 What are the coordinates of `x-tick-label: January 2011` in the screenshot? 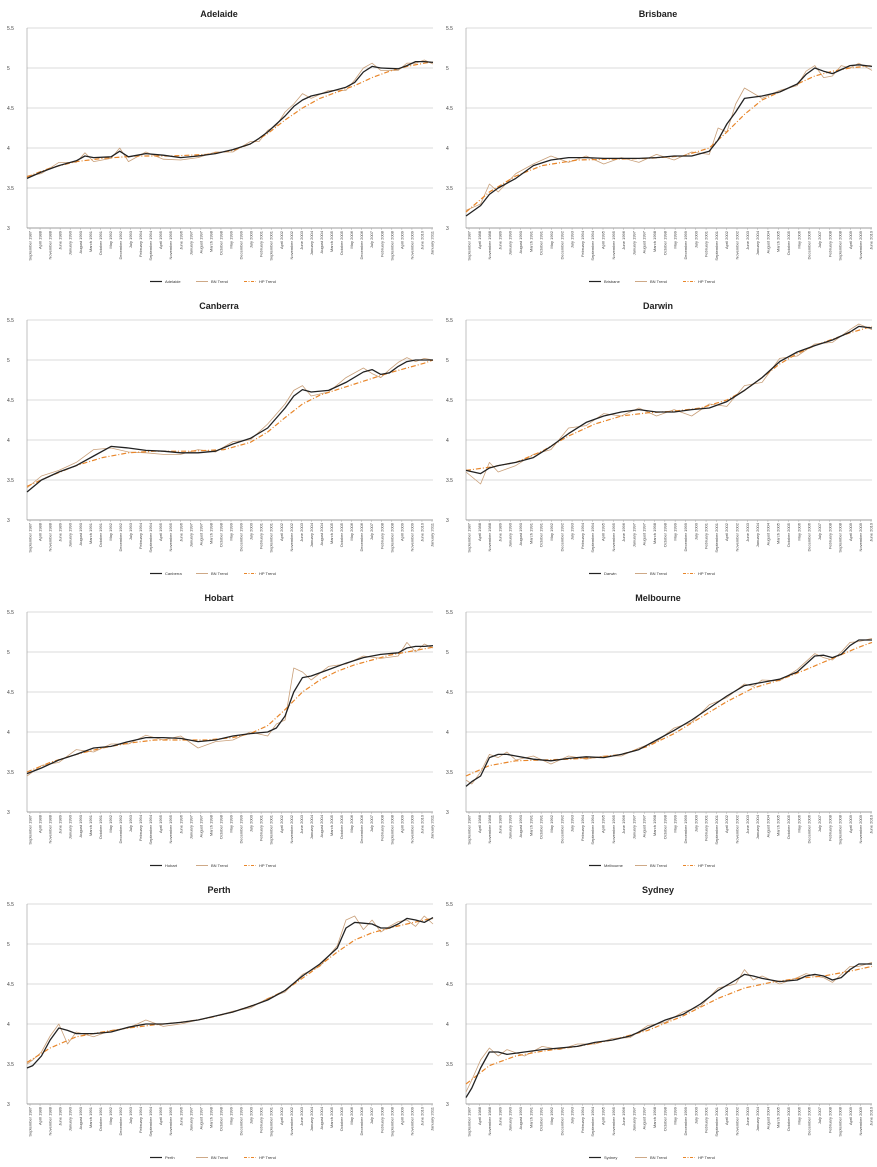 It's located at (432, 534).